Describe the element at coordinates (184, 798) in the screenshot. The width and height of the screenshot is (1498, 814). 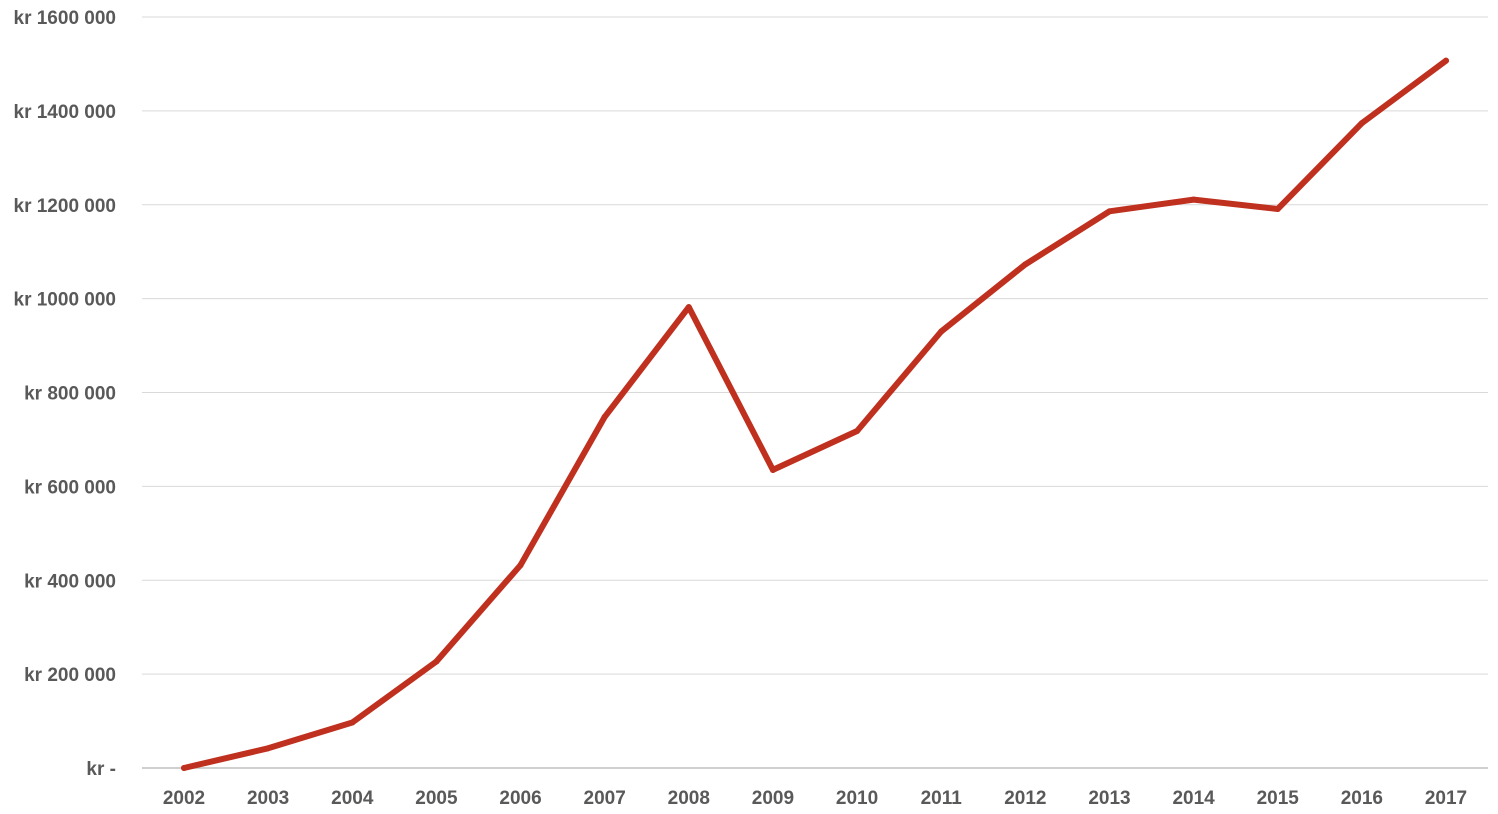
I see `x-tick-label: 2002` at that location.